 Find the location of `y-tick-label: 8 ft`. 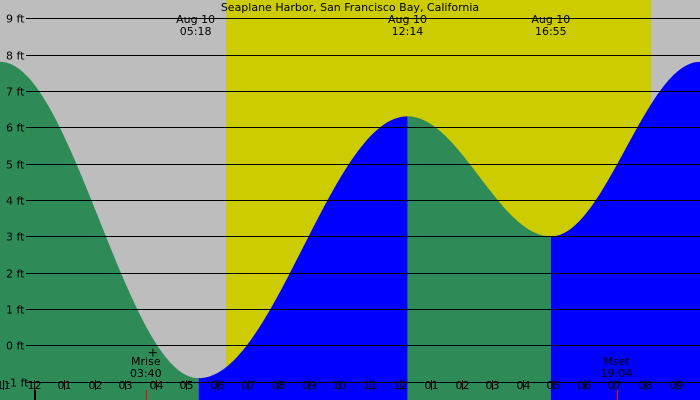

y-tick-label: 8 ft is located at coordinates (15, 56).